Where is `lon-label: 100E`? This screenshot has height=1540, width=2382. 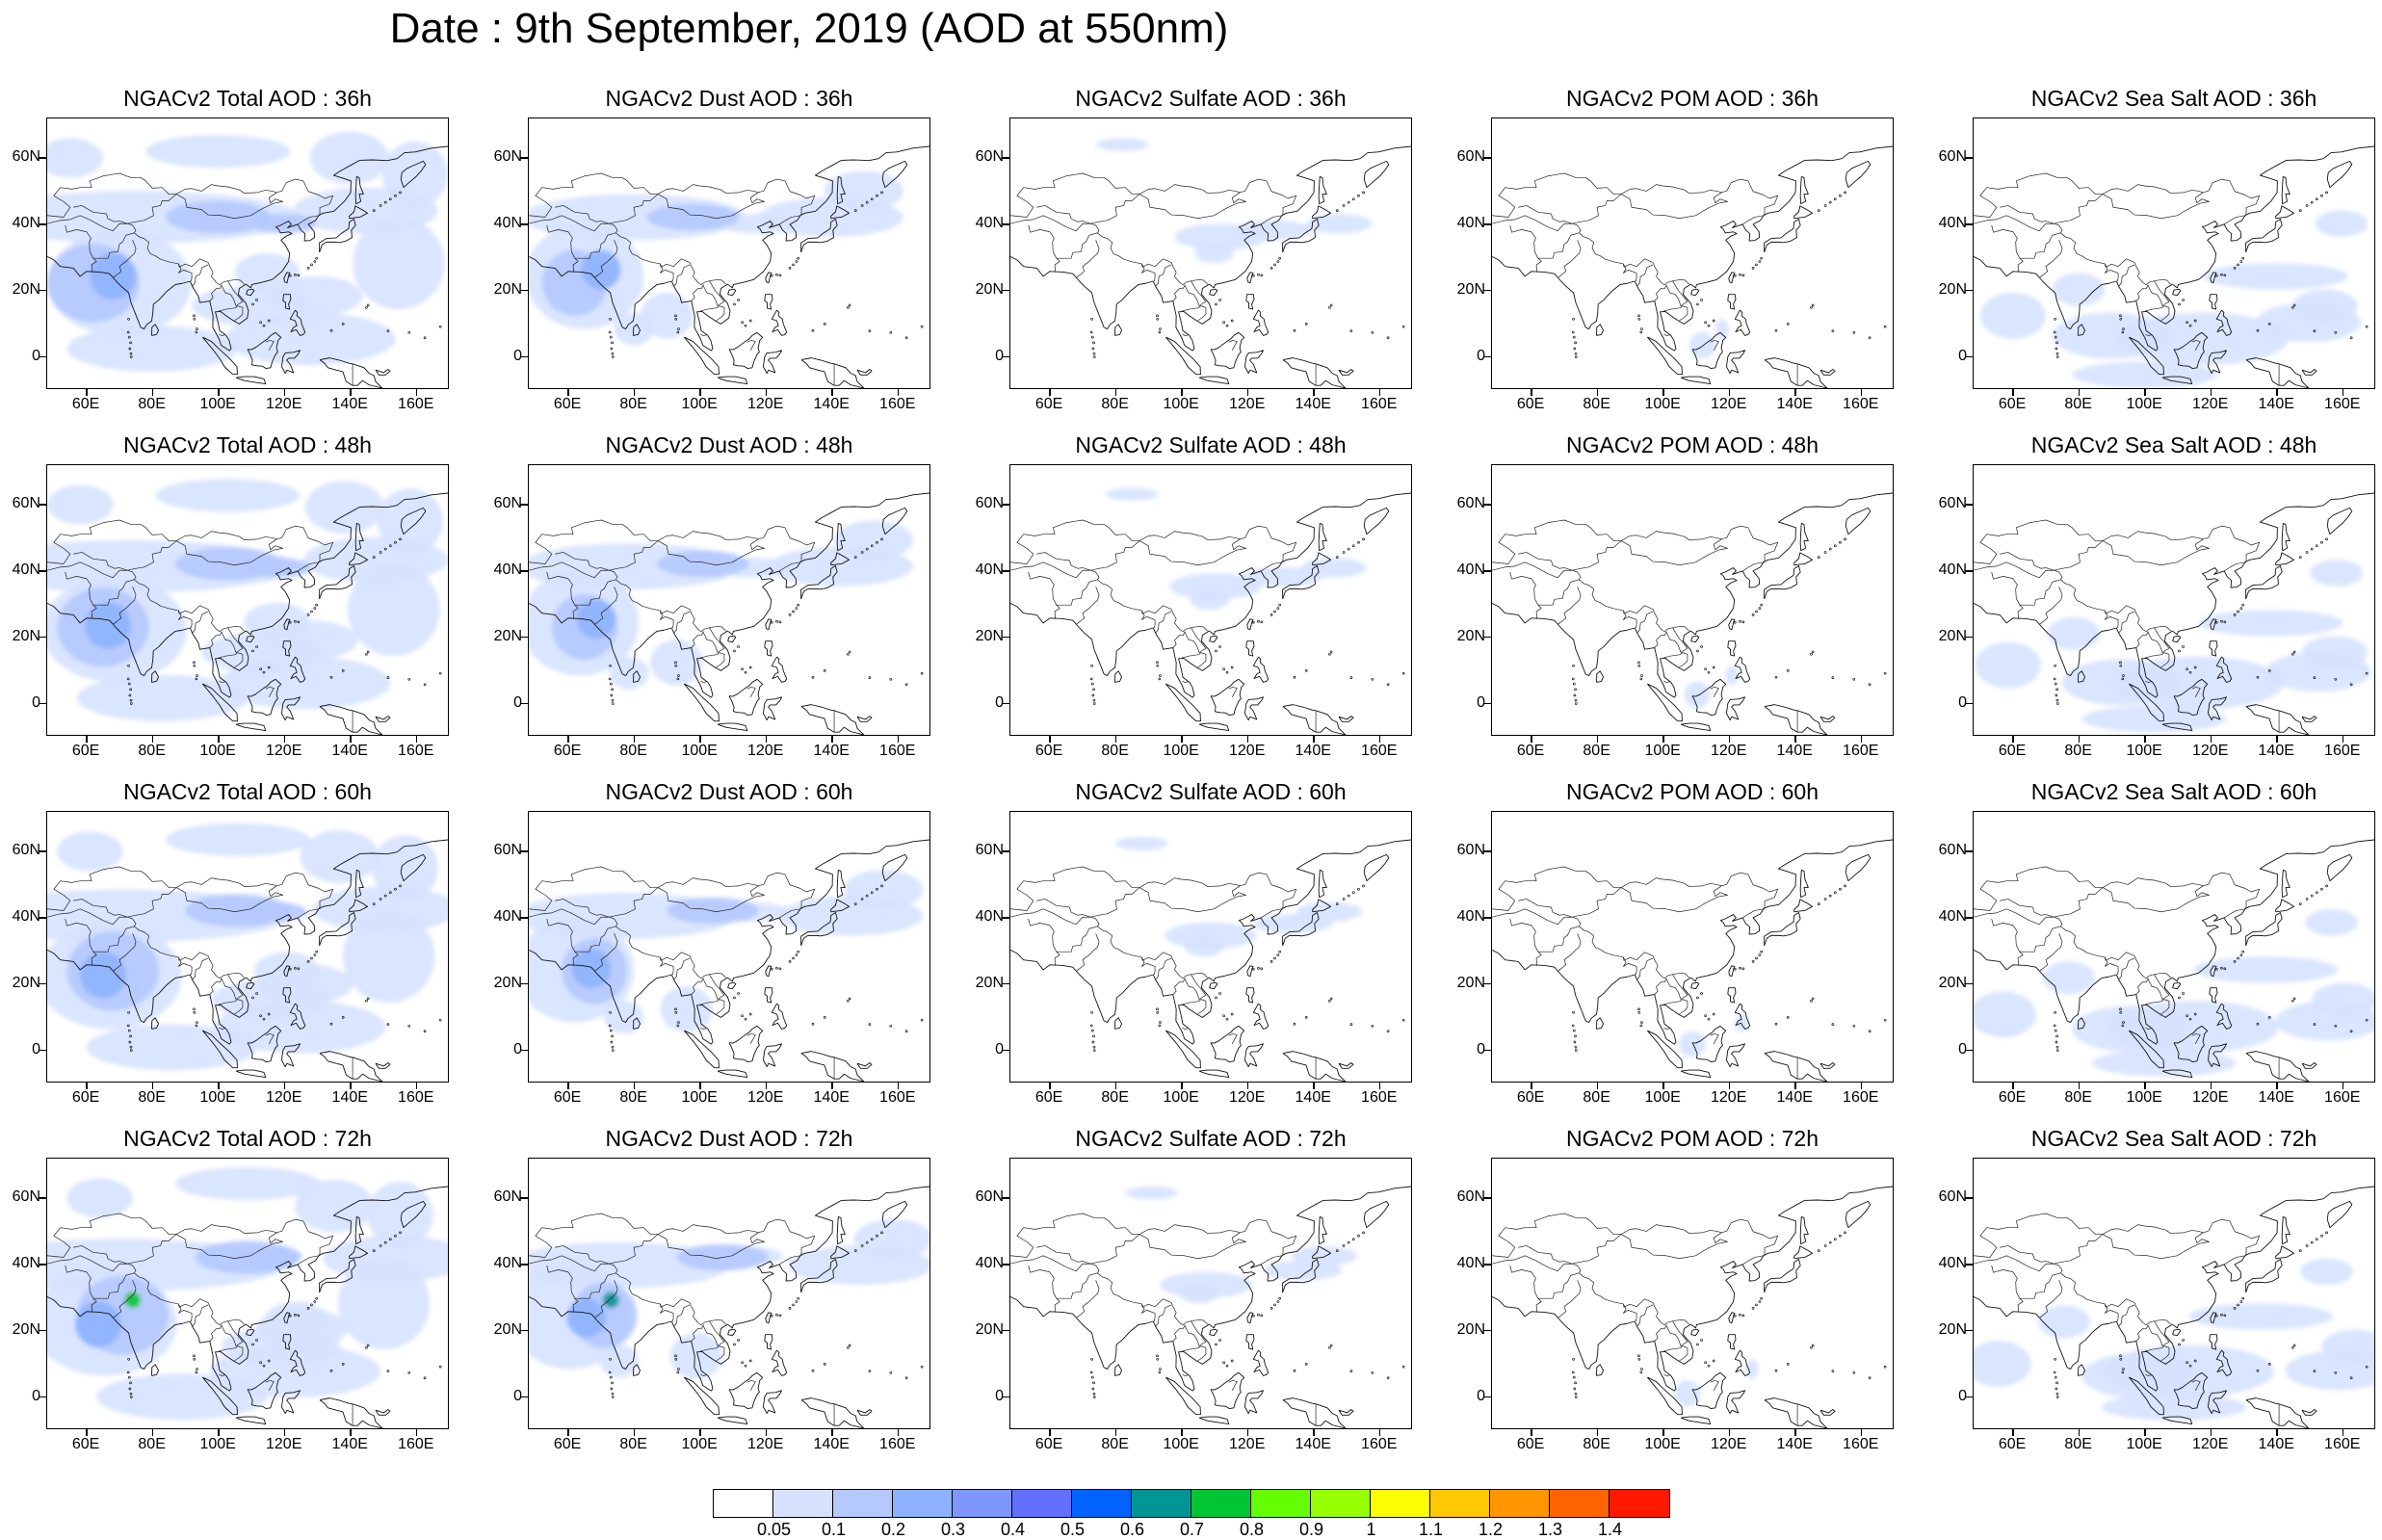 lon-label: 100E is located at coordinates (1663, 1444).